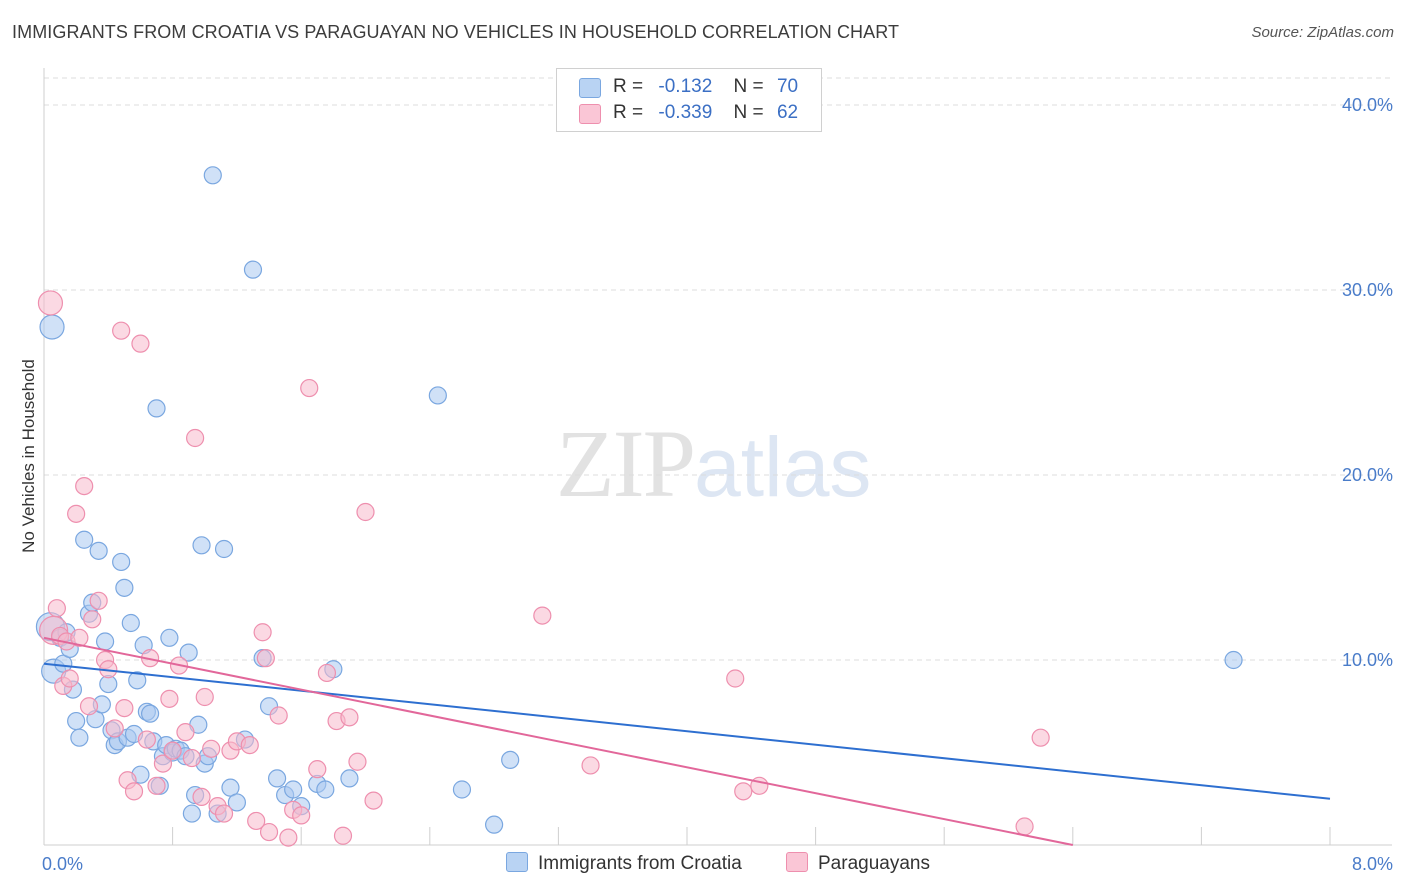  Describe the element at coordinates (1367, 660) in the screenshot. I see `y-tick-label: 10.0%` at that location.